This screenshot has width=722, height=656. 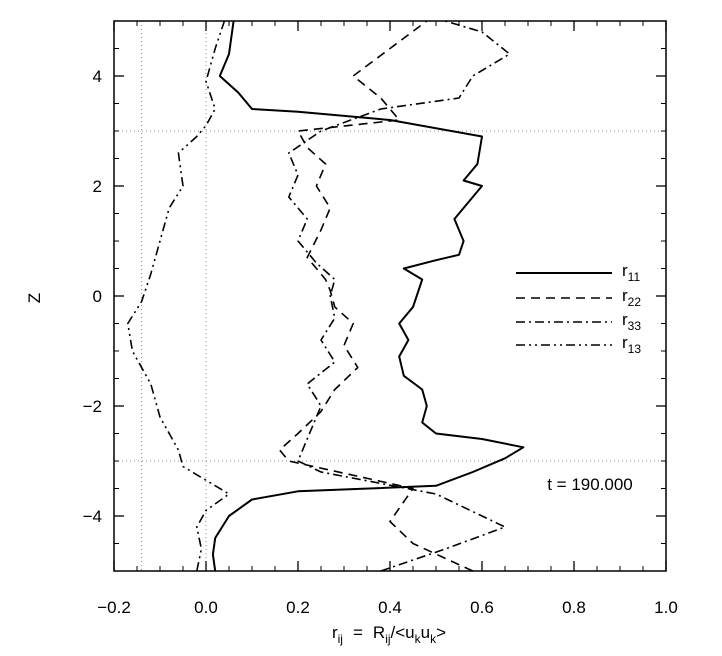 I want to click on x-label-k2: k, so click(x=433, y=639).